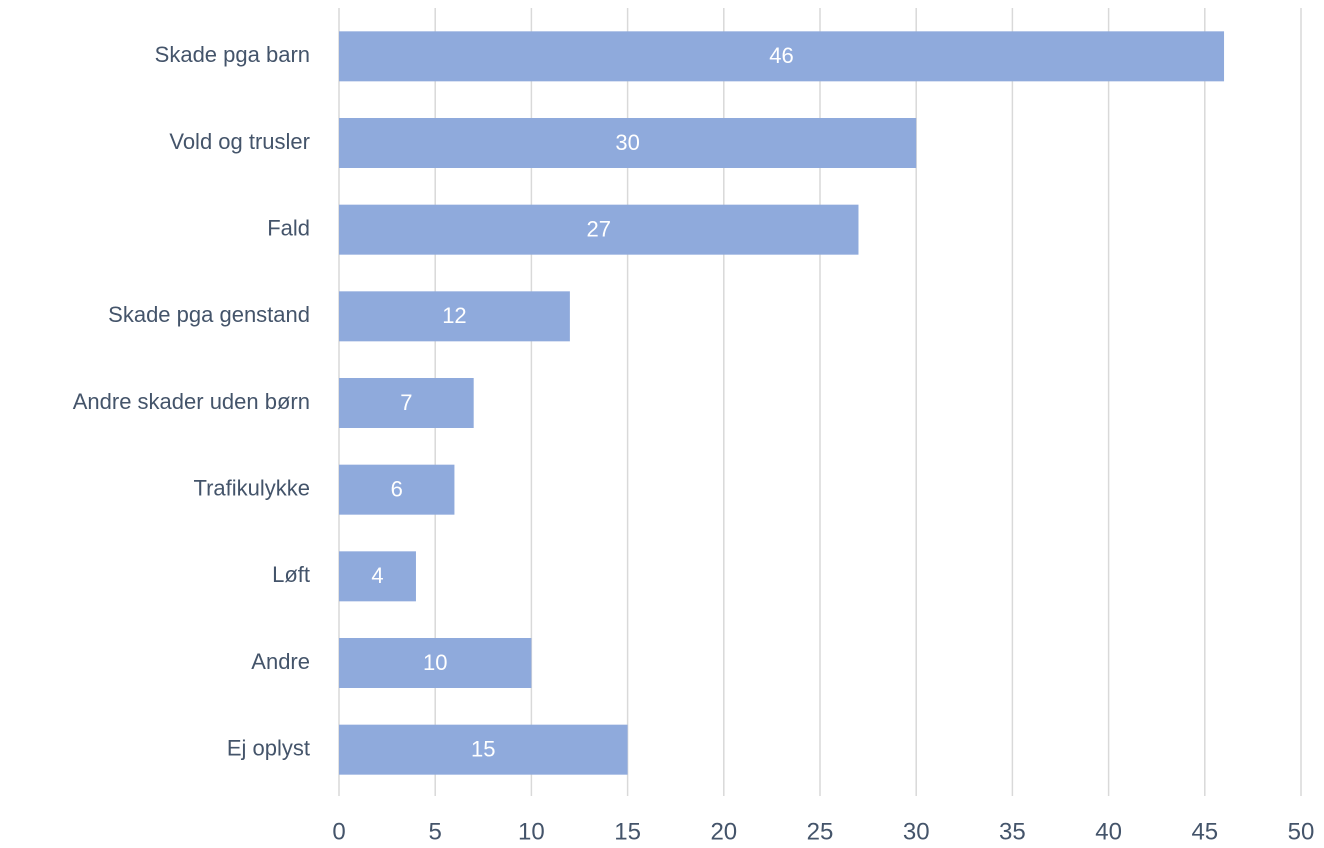 Image resolution: width=1324 pixels, height=848 pixels. I want to click on y-tick-label: Andre, so click(280, 661).